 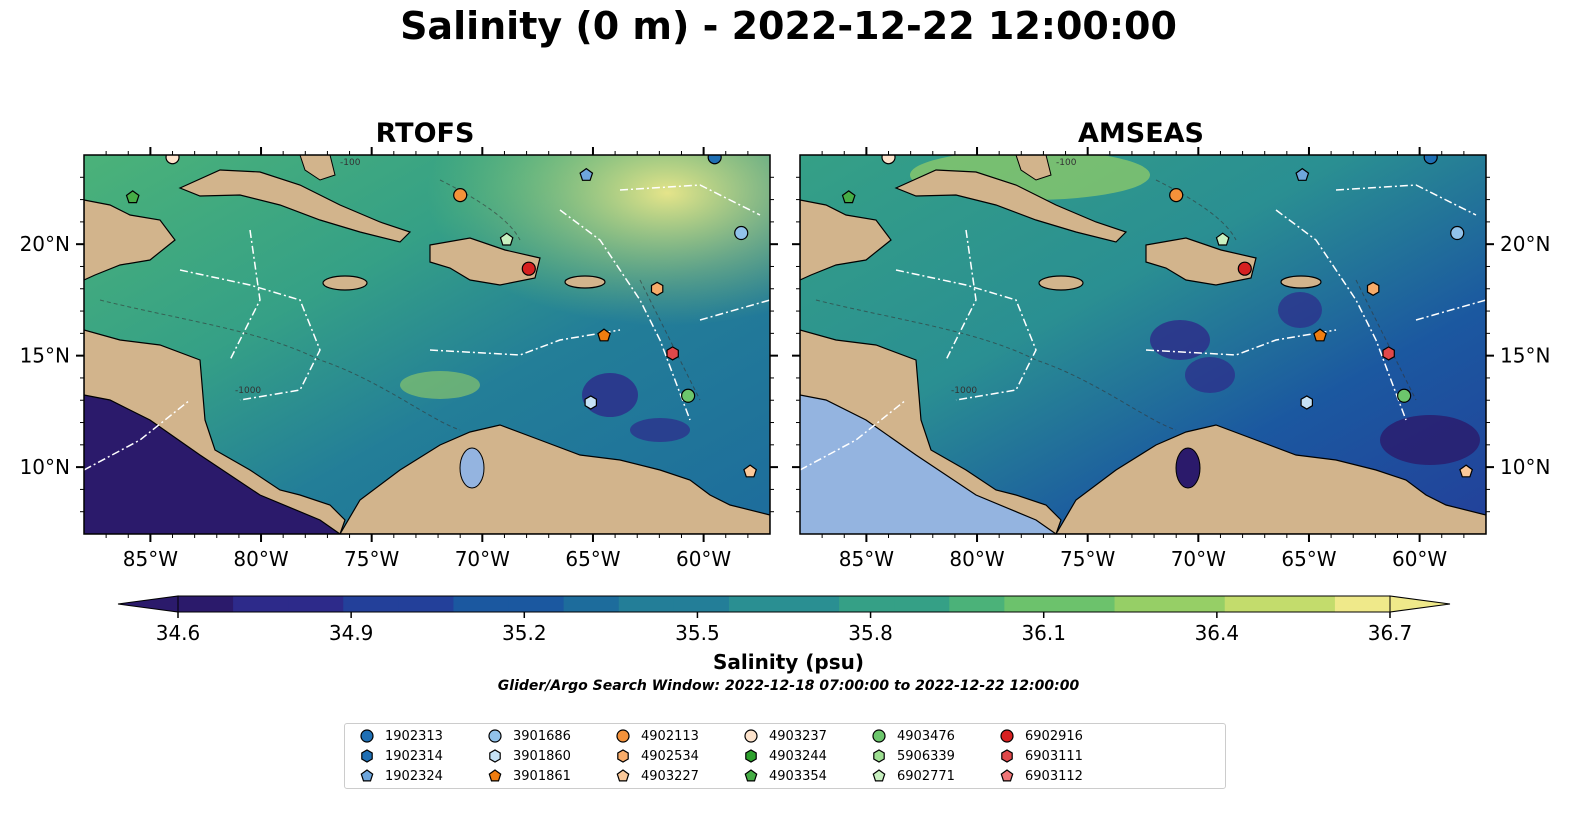 What do you see at coordinates (1066, 163) in the screenshot?
I see `contour-label-100-amseas: -100` at bounding box center [1066, 163].